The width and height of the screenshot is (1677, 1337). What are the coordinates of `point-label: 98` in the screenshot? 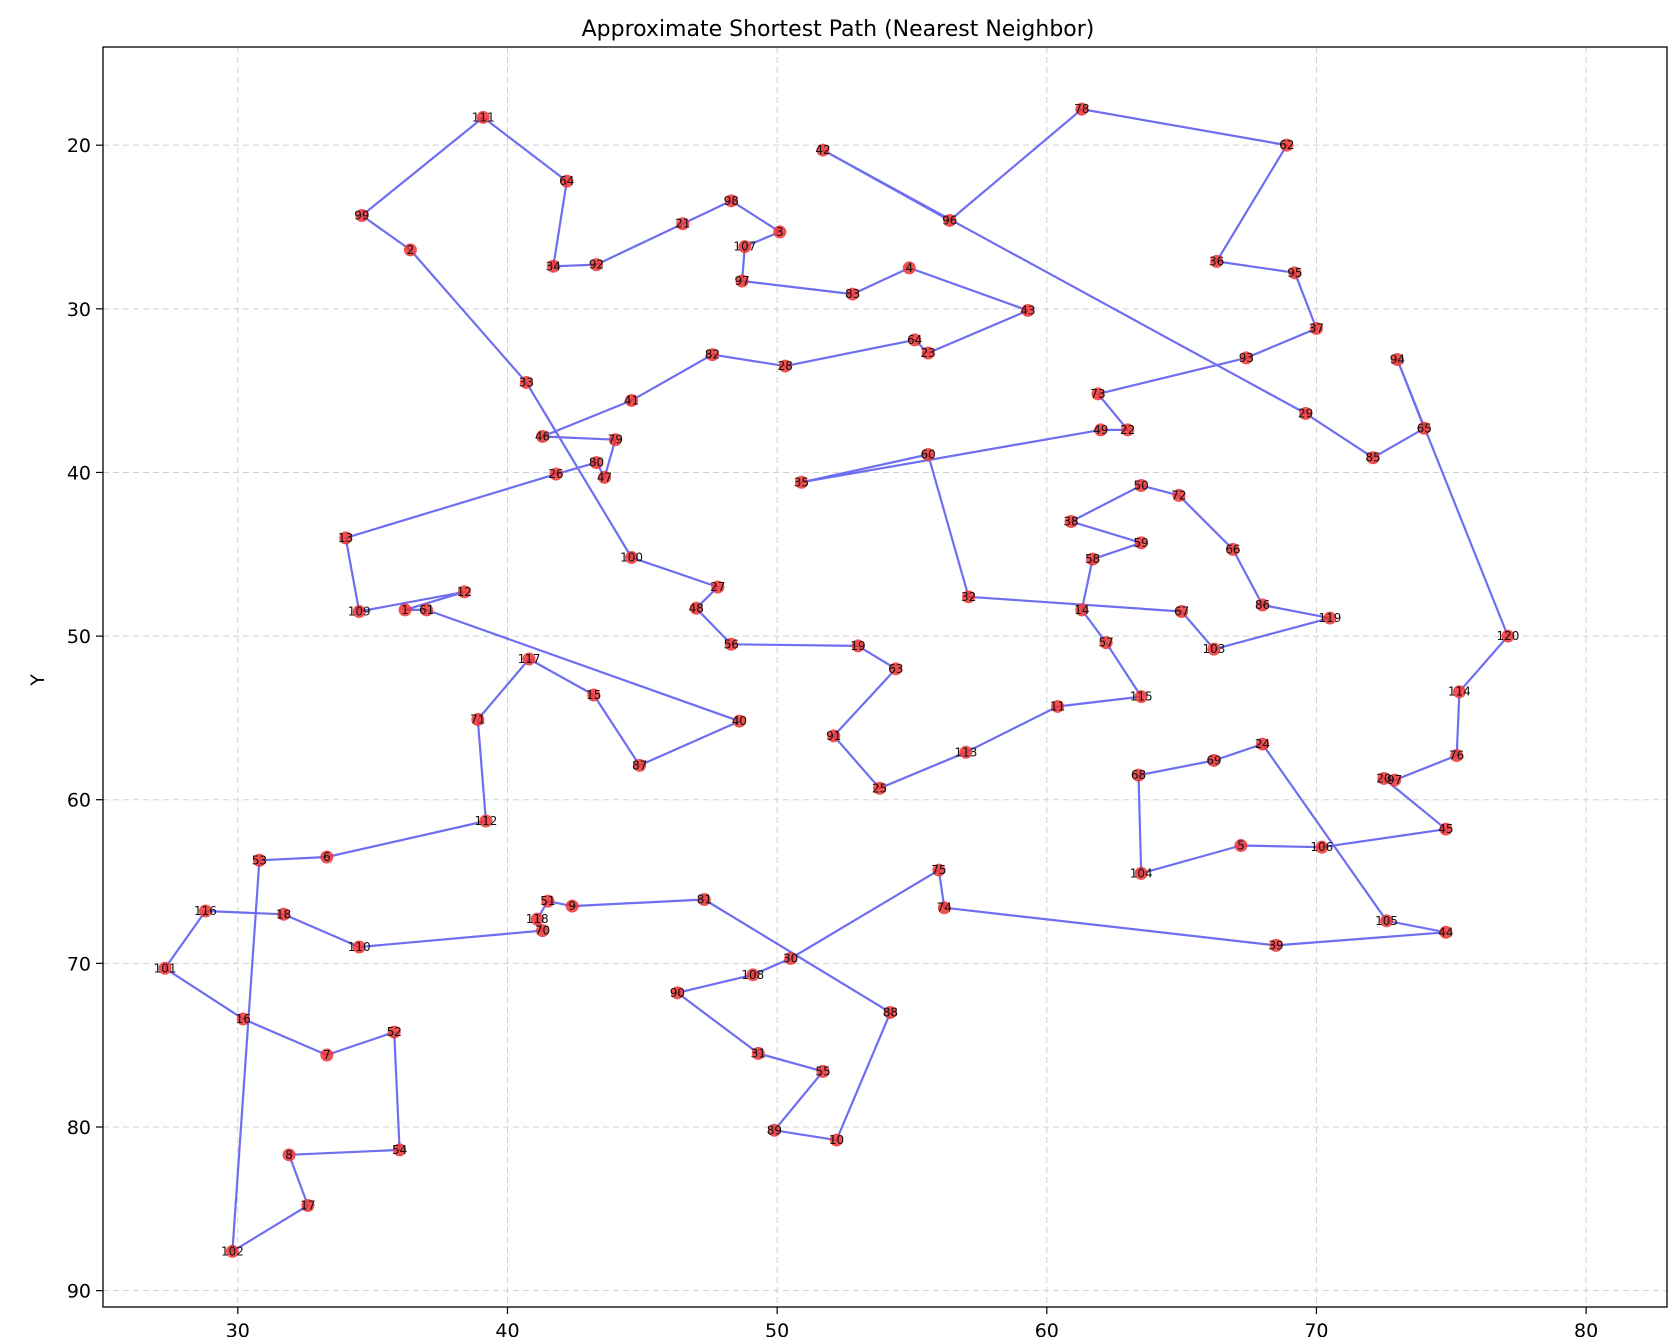 It's located at (731, 201).